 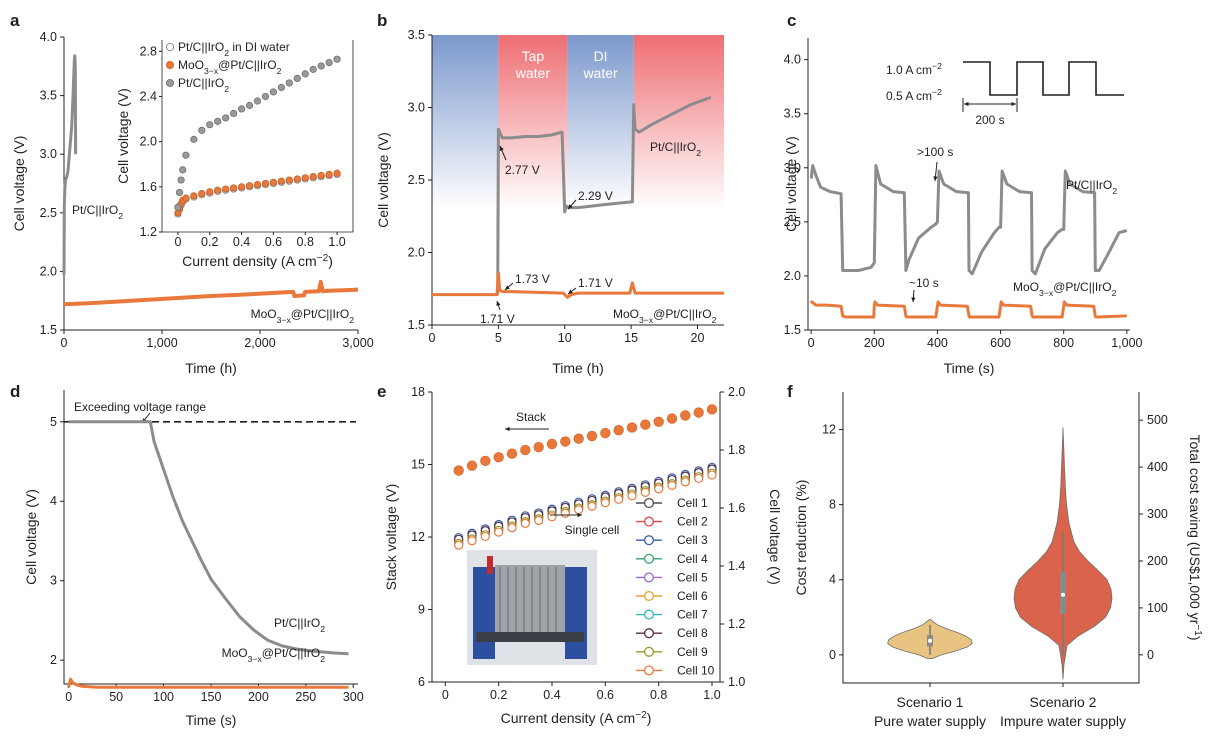 What do you see at coordinates (19, 184) in the screenshot?
I see `panel-a-ylabel: Cell voltage (V)` at bounding box center [19, 184].